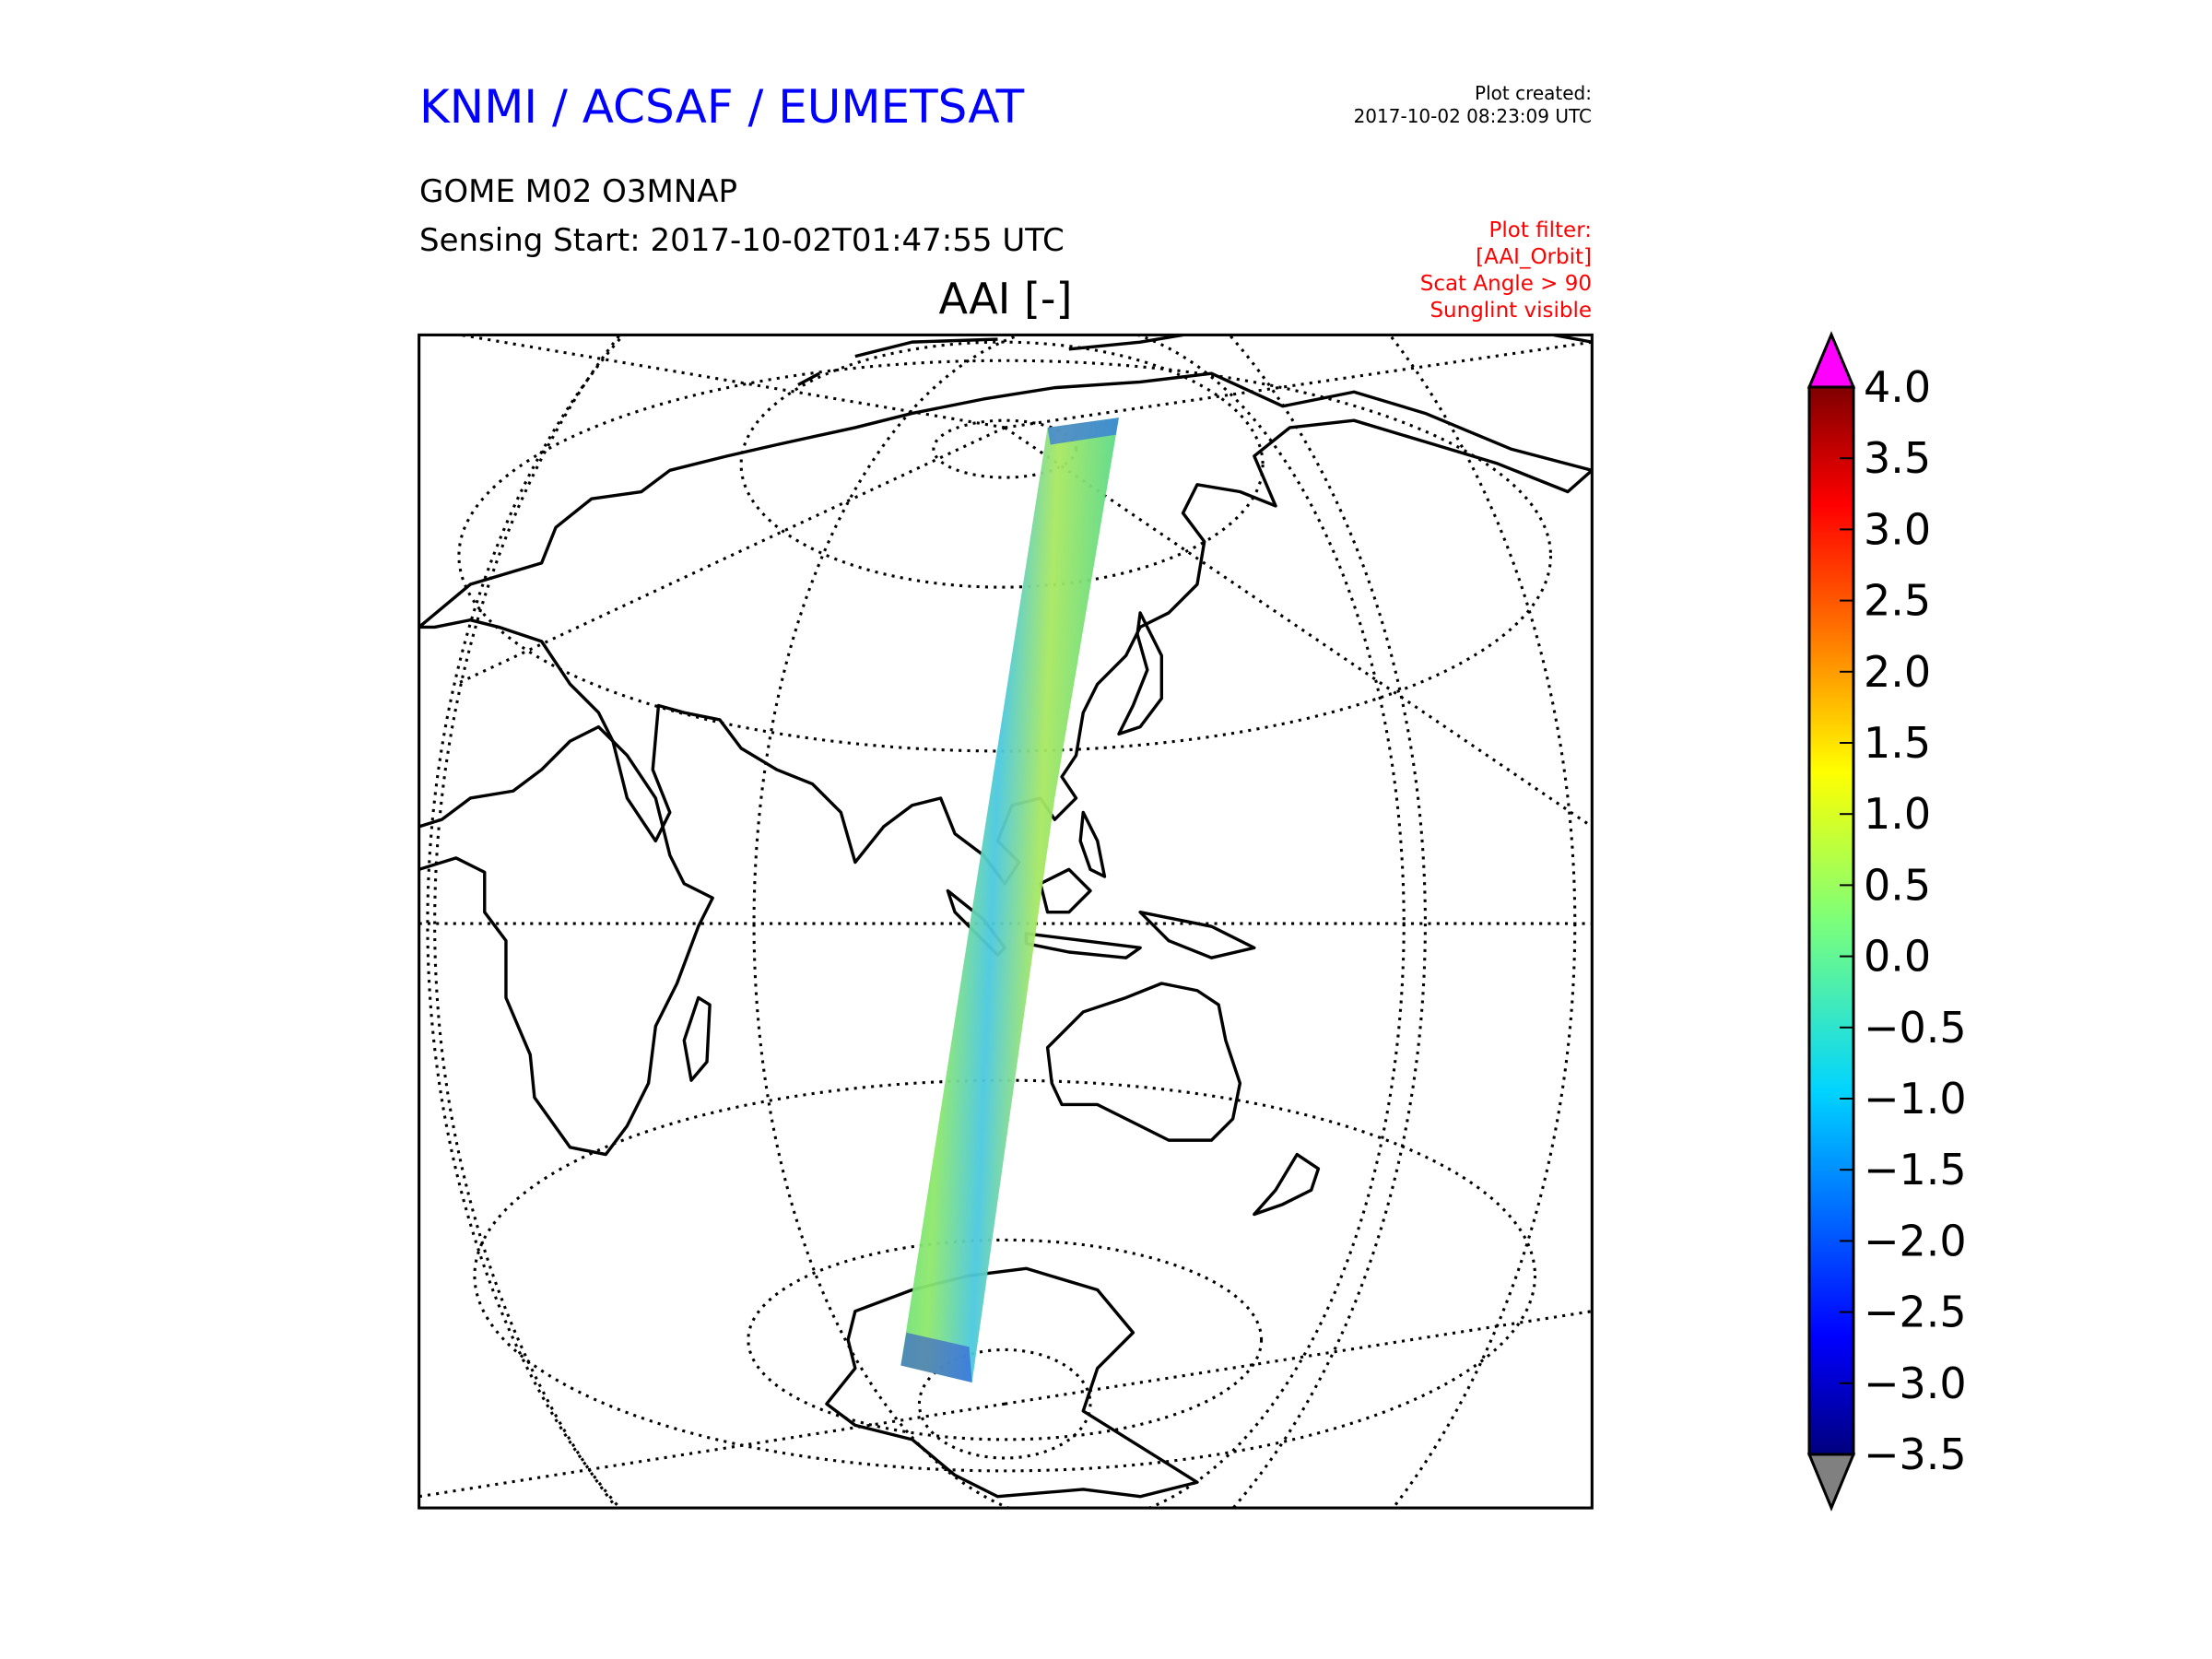  I want to click on colorbar-tick-label: 3.0, so click(1897, 529).